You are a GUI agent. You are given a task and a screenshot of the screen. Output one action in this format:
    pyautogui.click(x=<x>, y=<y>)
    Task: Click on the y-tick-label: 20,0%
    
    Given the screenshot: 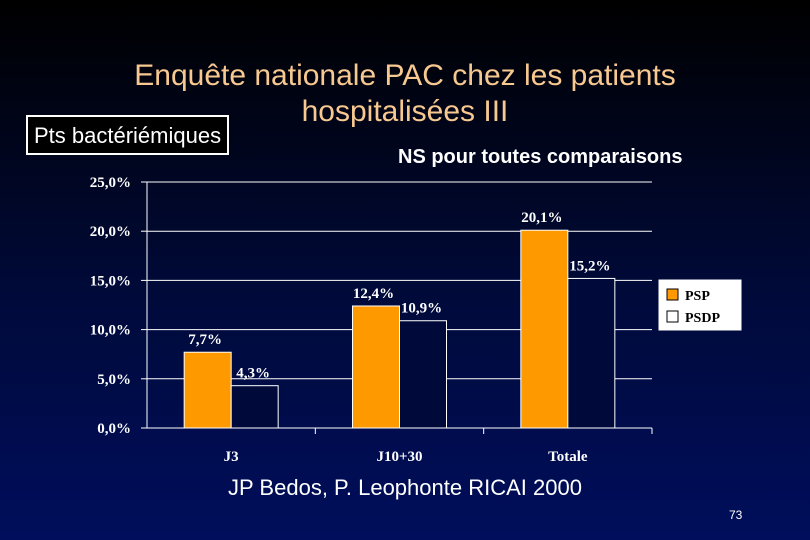 What is the action you would take?
    pyautogui.click(x=110, y=232)
    